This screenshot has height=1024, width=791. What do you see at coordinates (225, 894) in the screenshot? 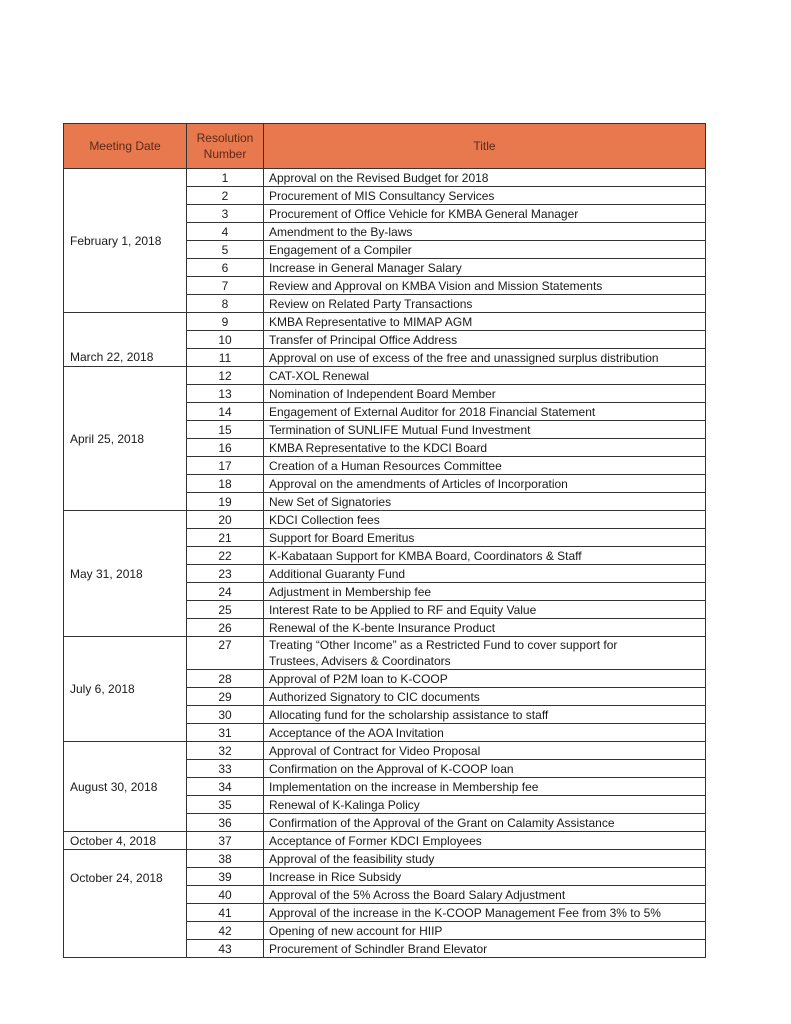
I see `resolution-number-cell: 40` at bounding box center [225, 894].